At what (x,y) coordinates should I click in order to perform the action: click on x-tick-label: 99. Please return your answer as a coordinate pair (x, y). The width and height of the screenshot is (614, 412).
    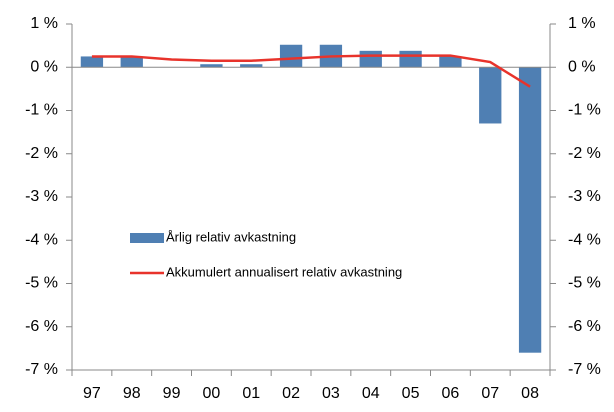
    Looking at the image, I should click on (172, 393).